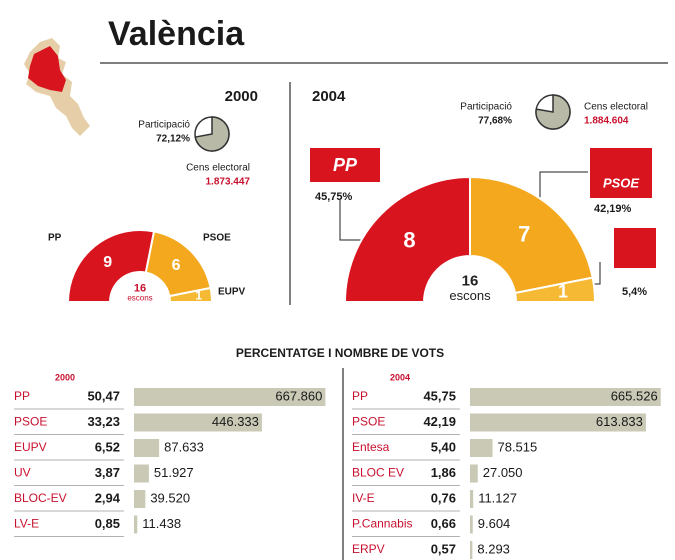 Image resolution: width=675 pixels, height=560 pixels. What do you see at coordinates (497, 497) in the screenshot?
I see `vote-count: 11.127` at bounding box center [497, 497].